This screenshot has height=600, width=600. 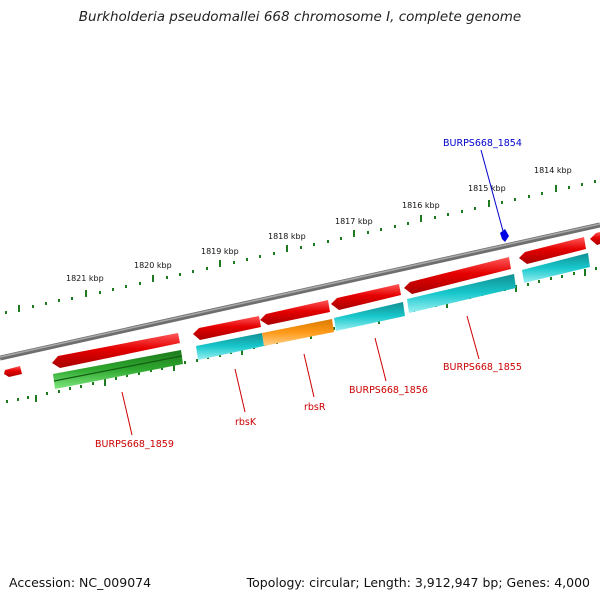 I want to click on feature-rbsr-rrna, so click(x=298, y=332).